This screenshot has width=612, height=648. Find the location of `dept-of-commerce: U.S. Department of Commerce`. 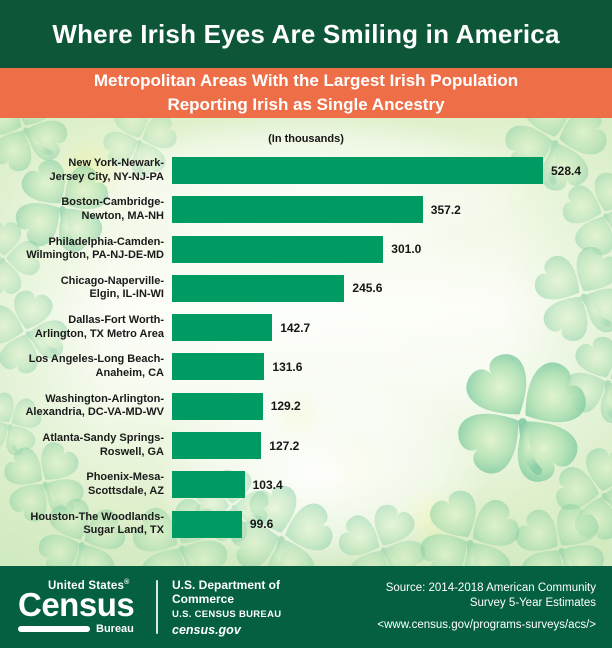

dept-of-commerce: U.S. Department of Commerce is located at coordinates (226, 591).